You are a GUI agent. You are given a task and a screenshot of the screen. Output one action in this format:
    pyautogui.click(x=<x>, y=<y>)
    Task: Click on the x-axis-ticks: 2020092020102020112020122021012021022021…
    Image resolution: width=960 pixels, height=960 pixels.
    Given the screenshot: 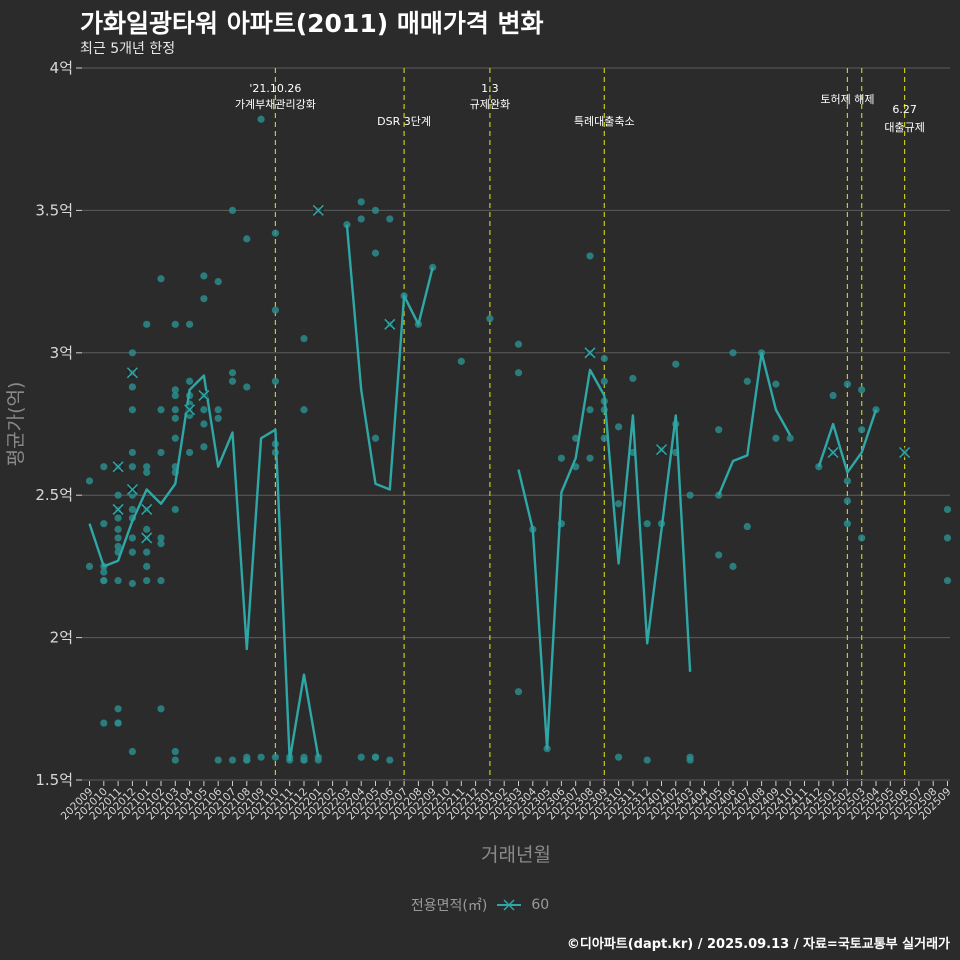 What is the action you would take?
    pyautogui.click(x=506, y=801)
    